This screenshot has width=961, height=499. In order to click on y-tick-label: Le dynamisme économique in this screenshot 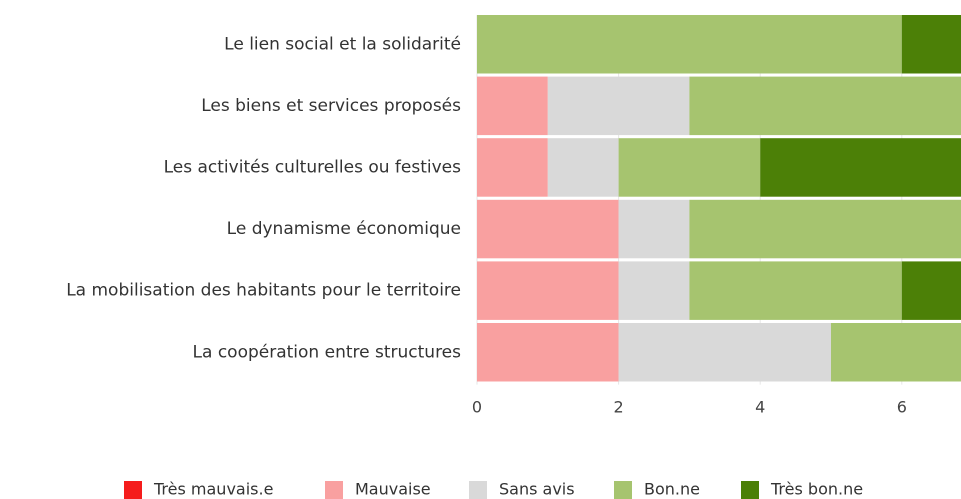, I will do `click(344, 229)`.